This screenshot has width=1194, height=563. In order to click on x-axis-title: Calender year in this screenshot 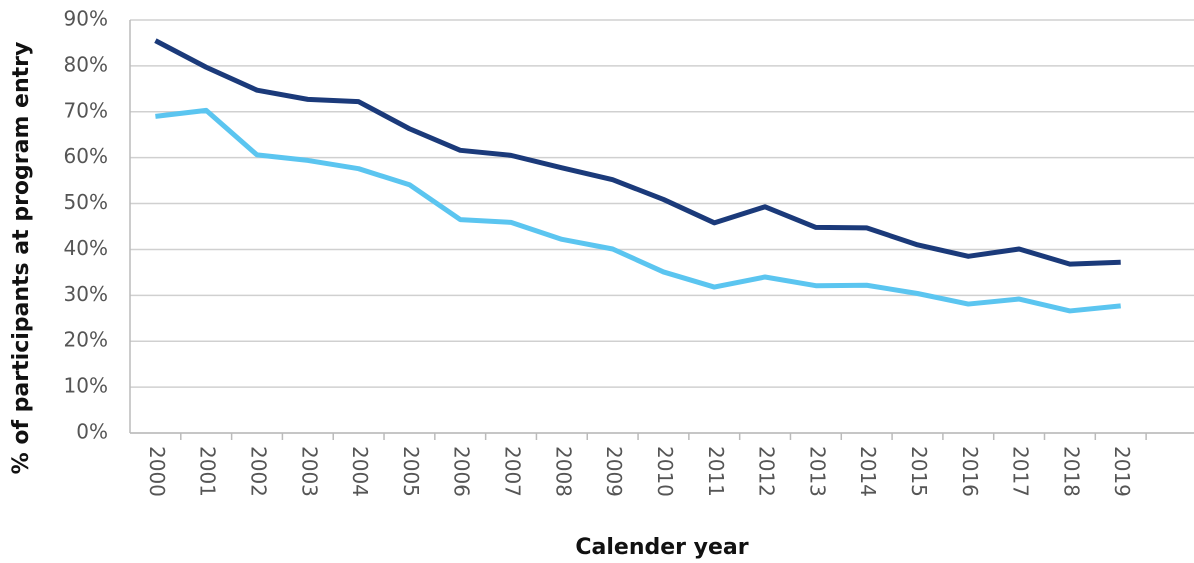, I will do `click(661, 547)`.